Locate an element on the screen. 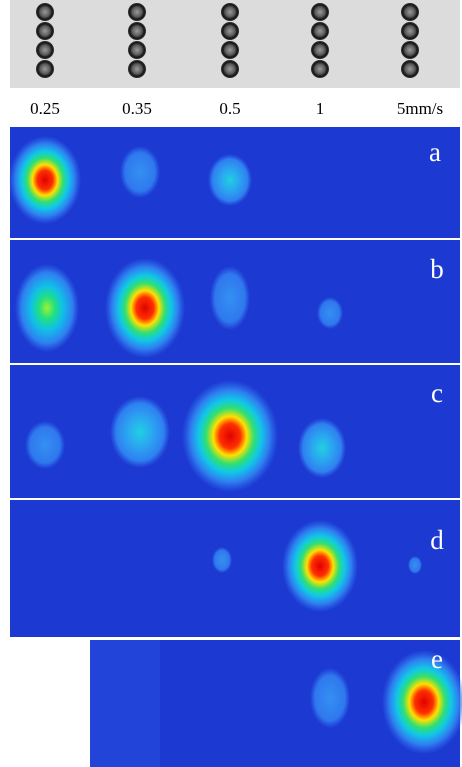 The height and width of the screenshot is (767, 462). speed-label: 0.5 is located at coordinates (229, 108).